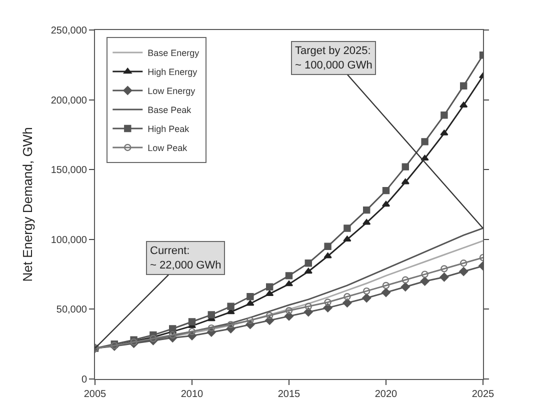 This screenshot has width=538, height=414. Describe the element at coordinates (84, 380) in the screenshot. I see `y-tick-label: 0` at that location.